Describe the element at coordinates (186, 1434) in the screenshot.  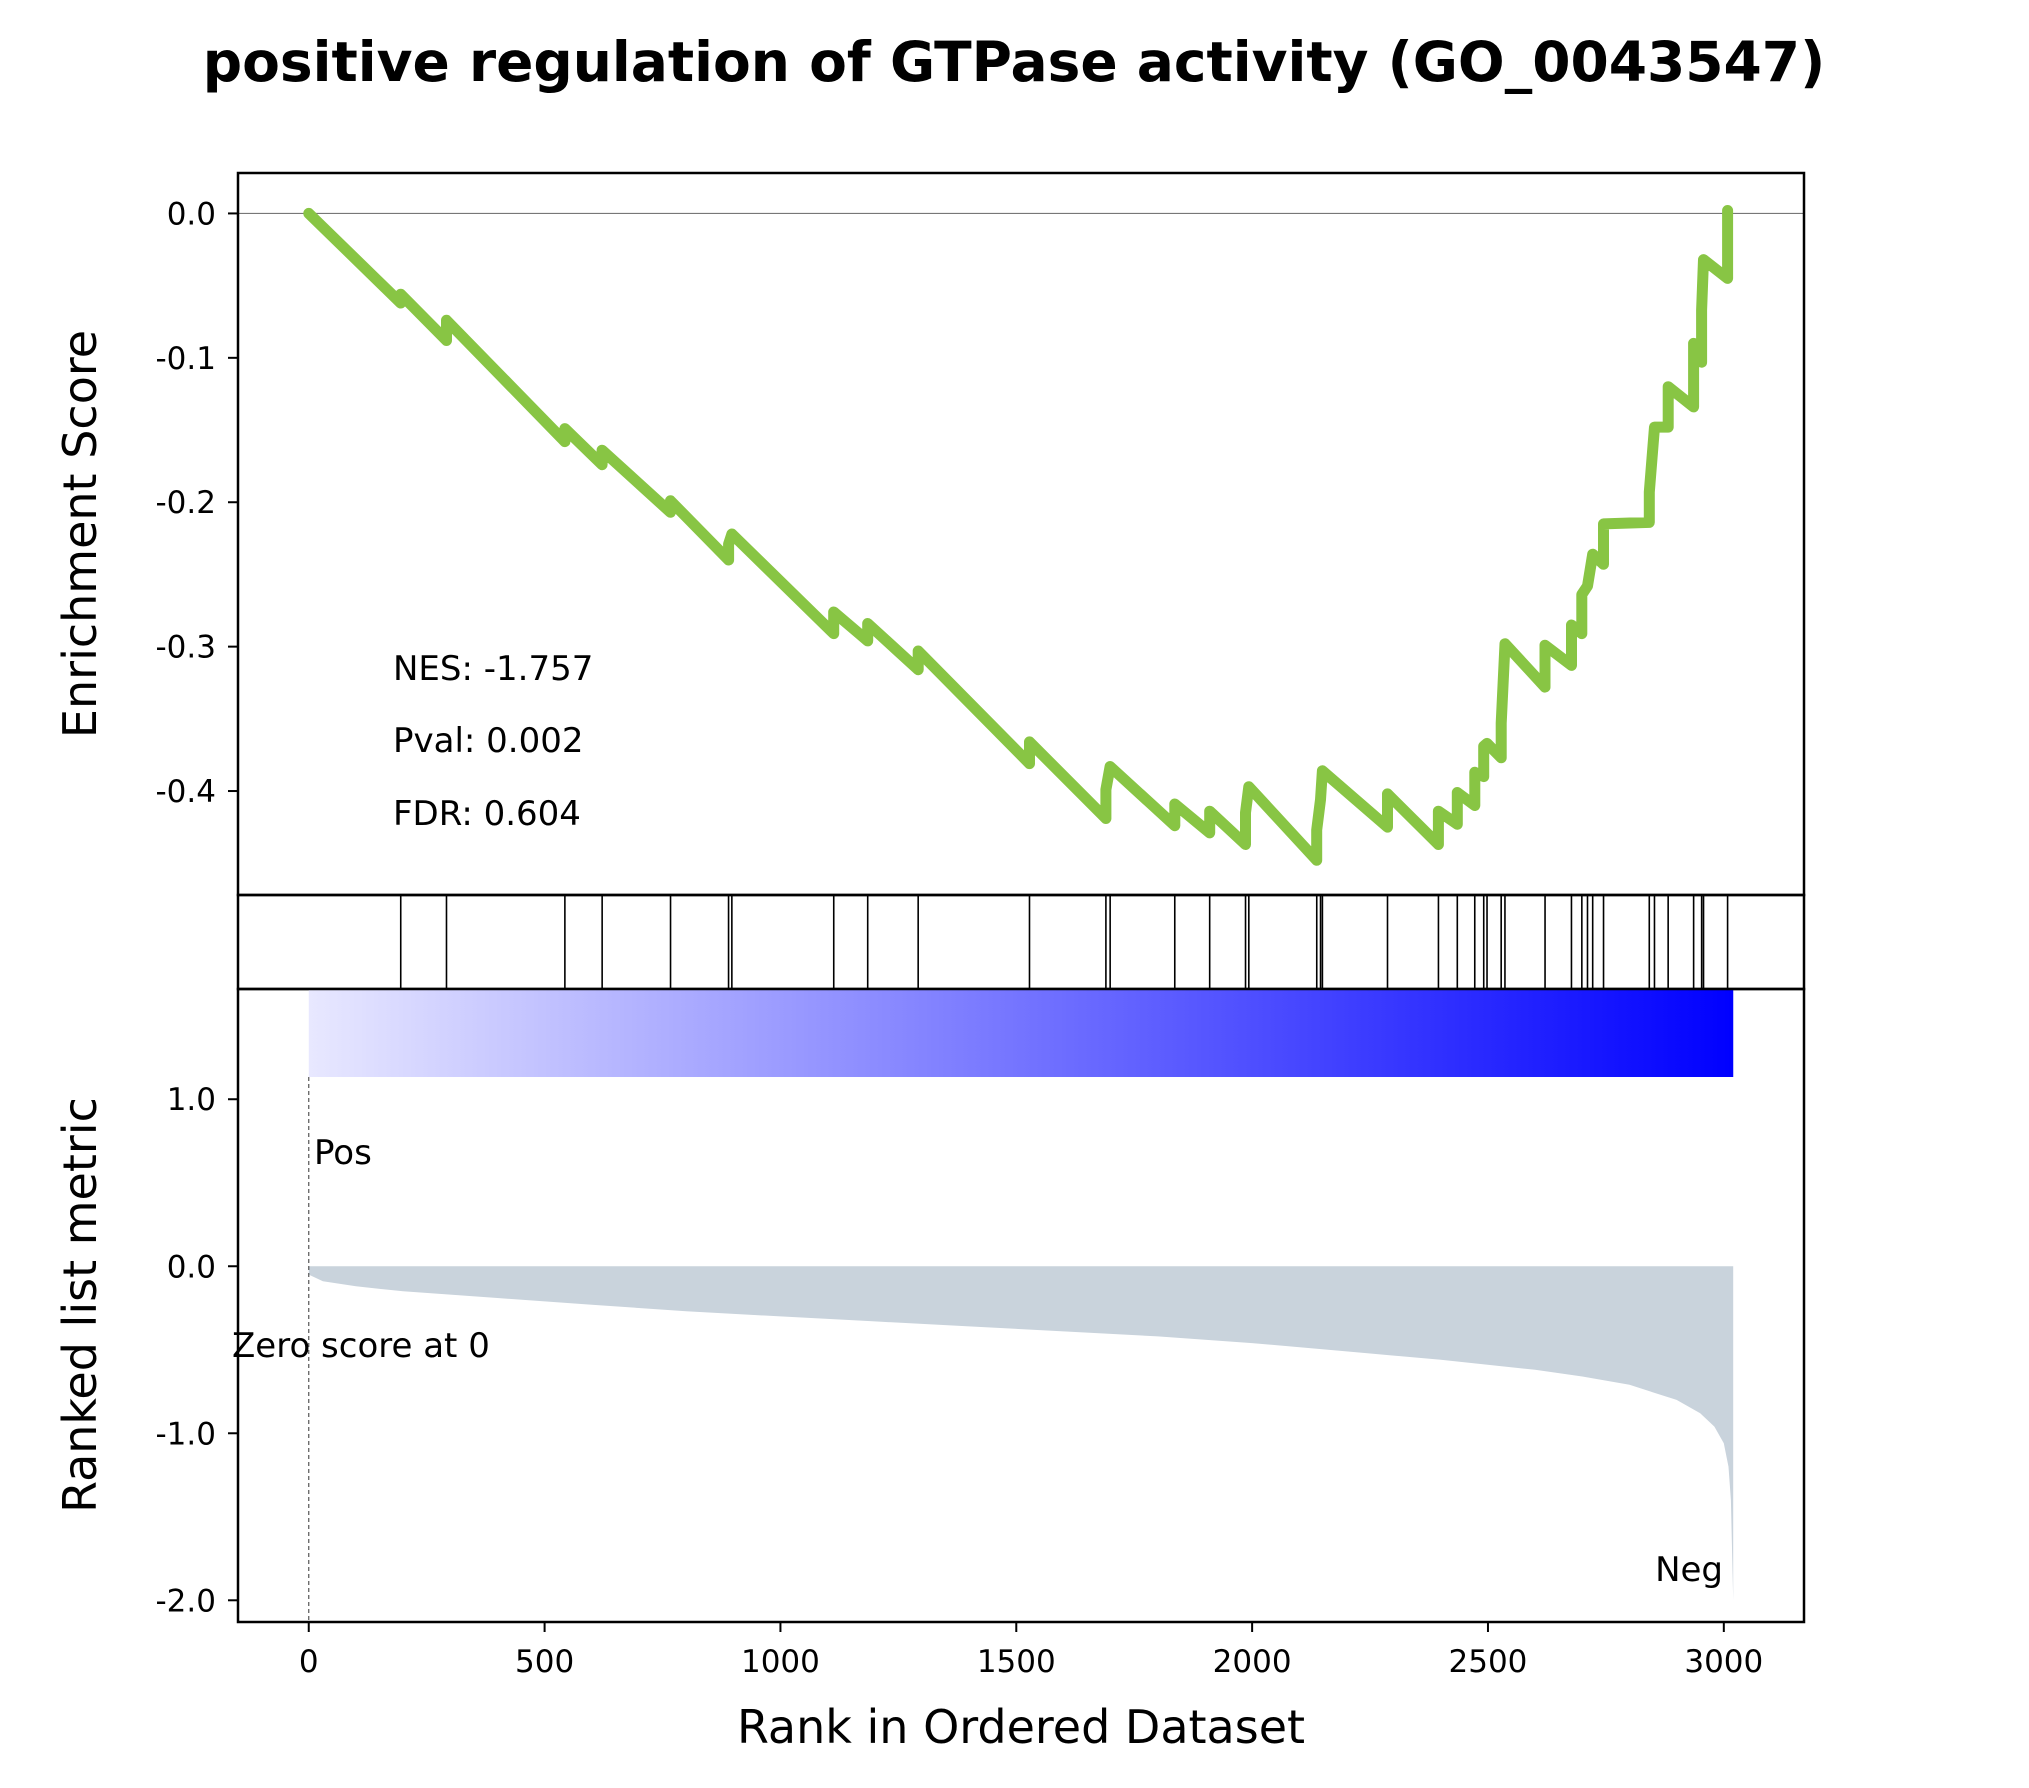
I see `metric-ytick-label: -1.0` at that location.